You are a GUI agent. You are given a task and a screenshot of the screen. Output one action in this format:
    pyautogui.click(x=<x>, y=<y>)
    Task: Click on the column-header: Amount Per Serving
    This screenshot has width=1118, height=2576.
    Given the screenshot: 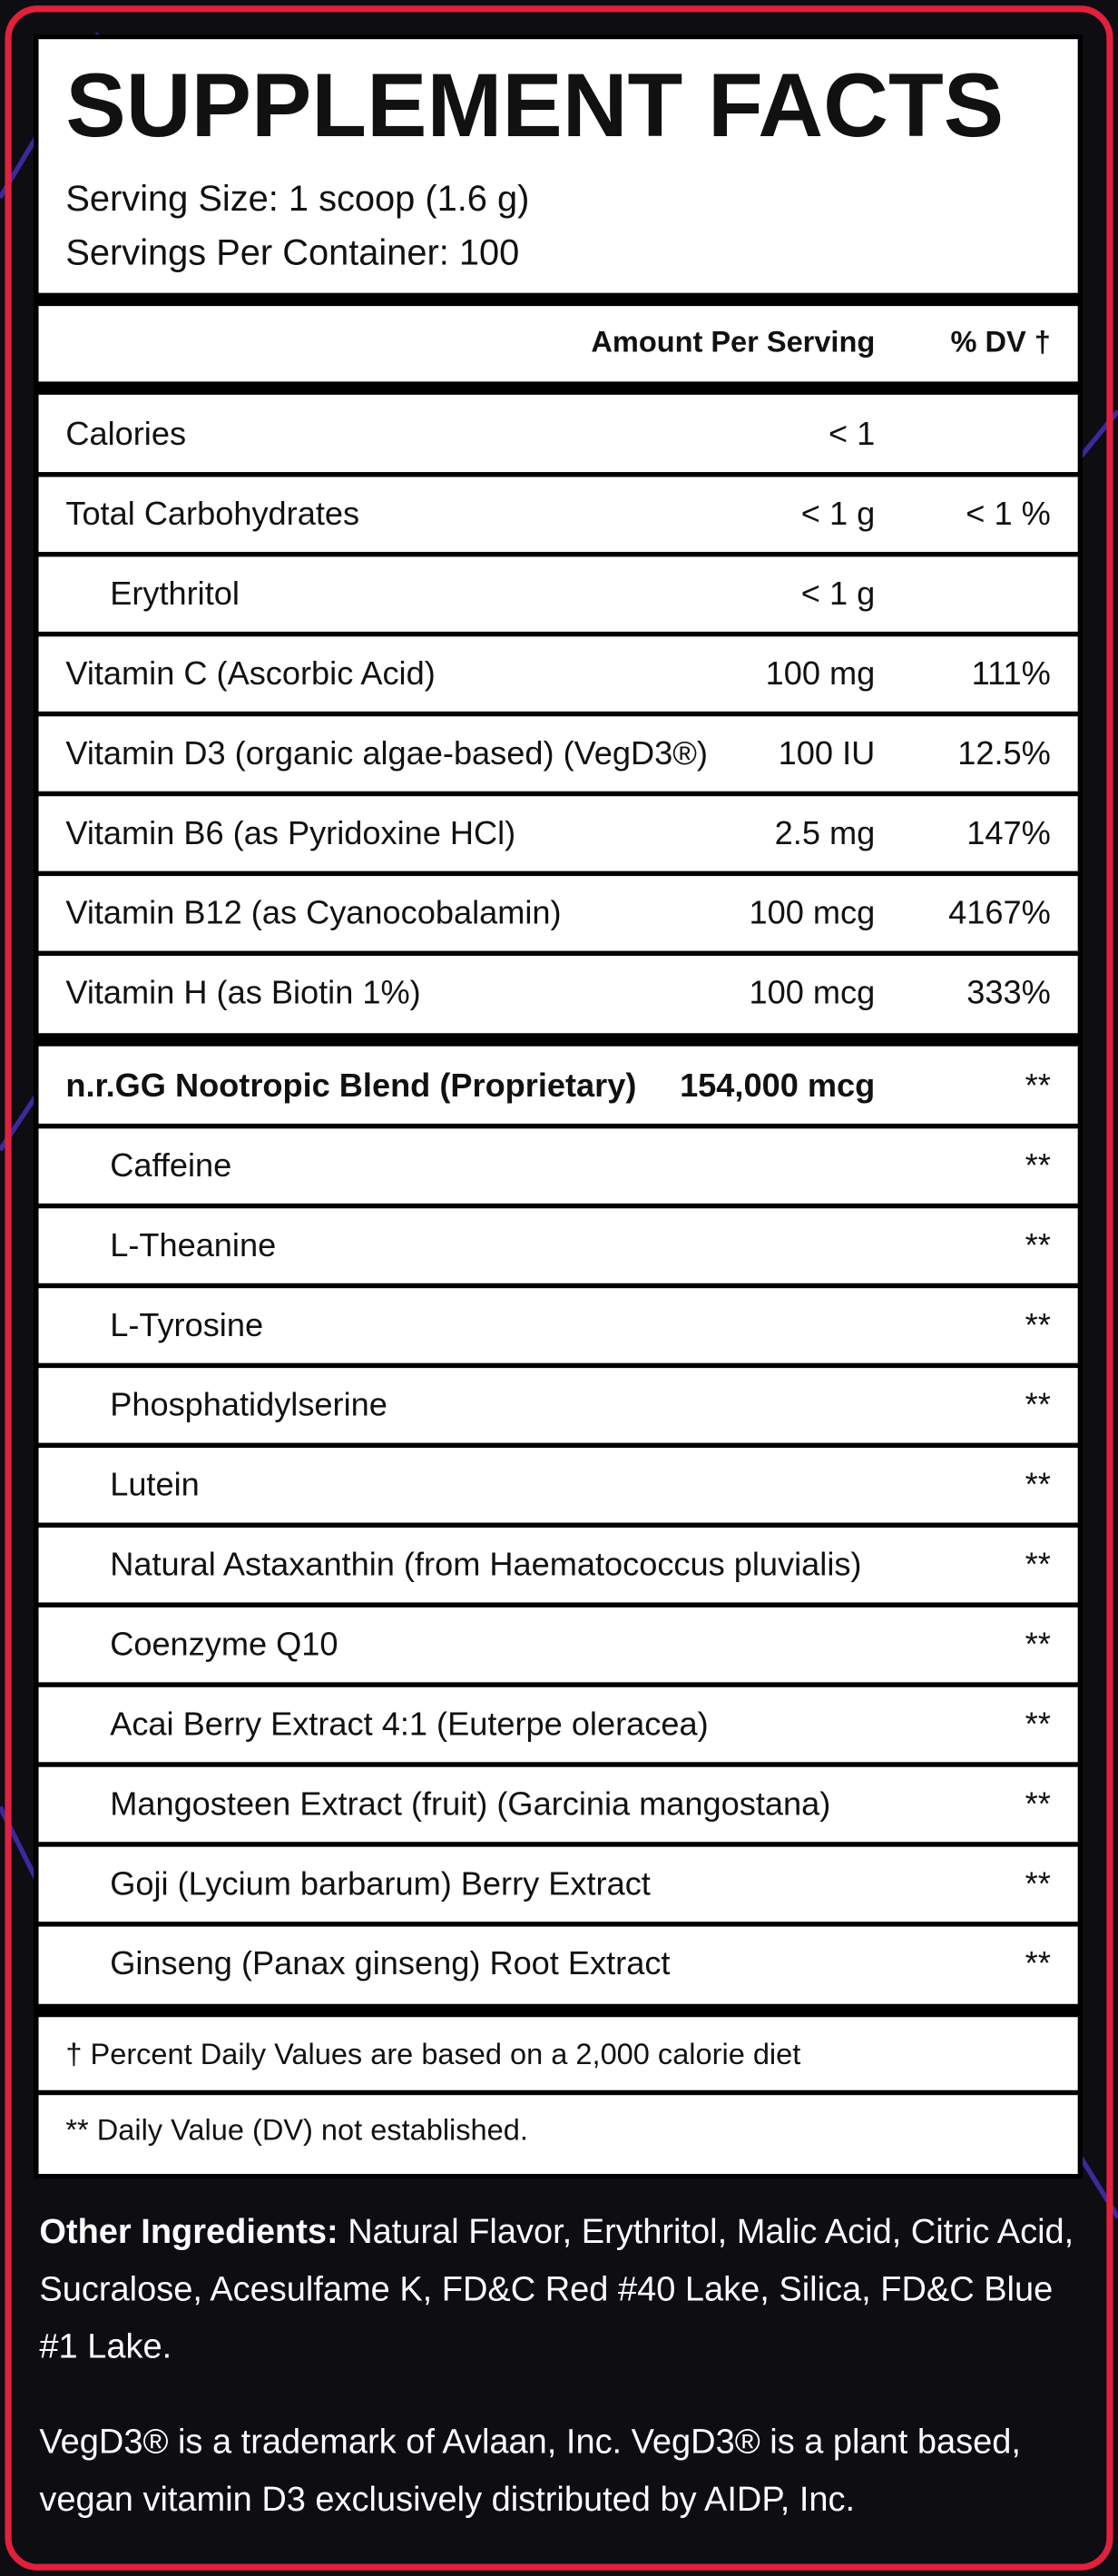 What is the action you would take?
    pyautogui.click(x=733, y=341)
    